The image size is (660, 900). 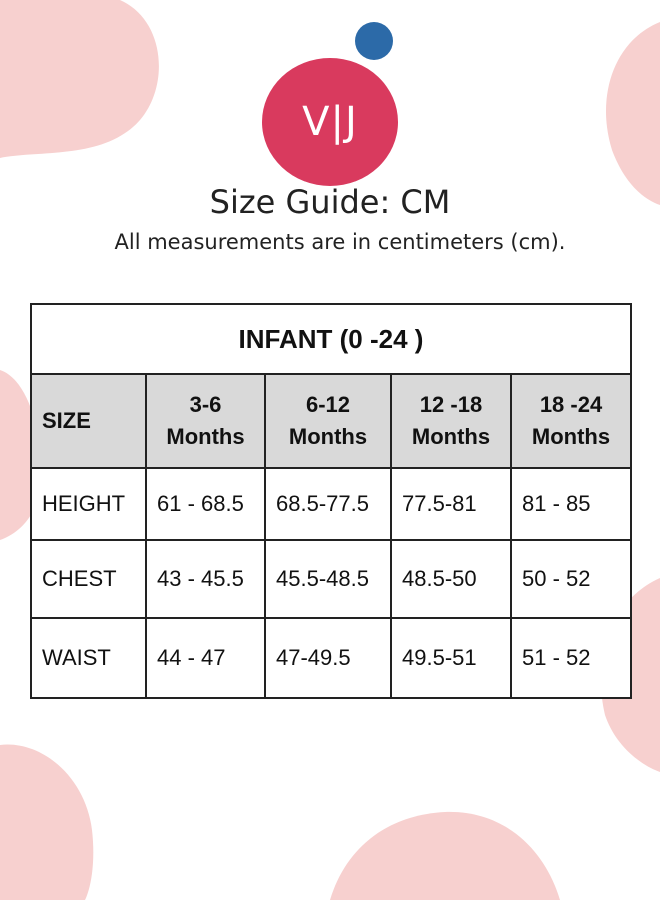 What do you see at coordinates (205, 504) in the screenshot?
I see `table-cell: 61 - 68.5` at bounding box center [205, 504].